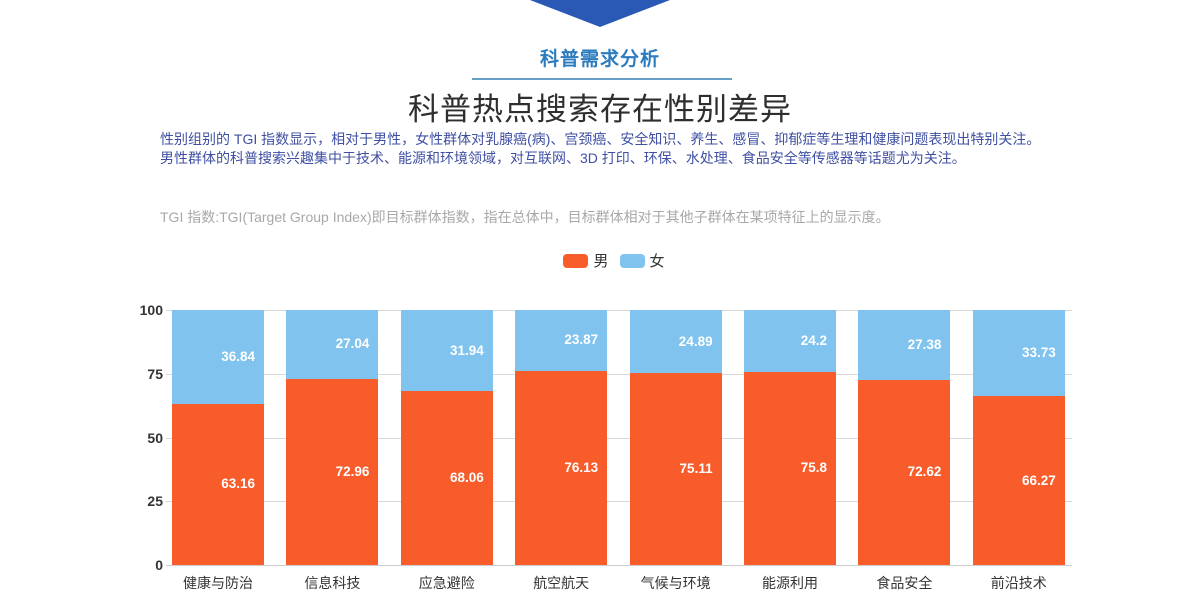 The height and width of the screenshot is (600, 1200). What do you see at coordinates (446, 583) in the screenshot?
I see `x-category-label: 应急避险` at bounding box center [446, 583].